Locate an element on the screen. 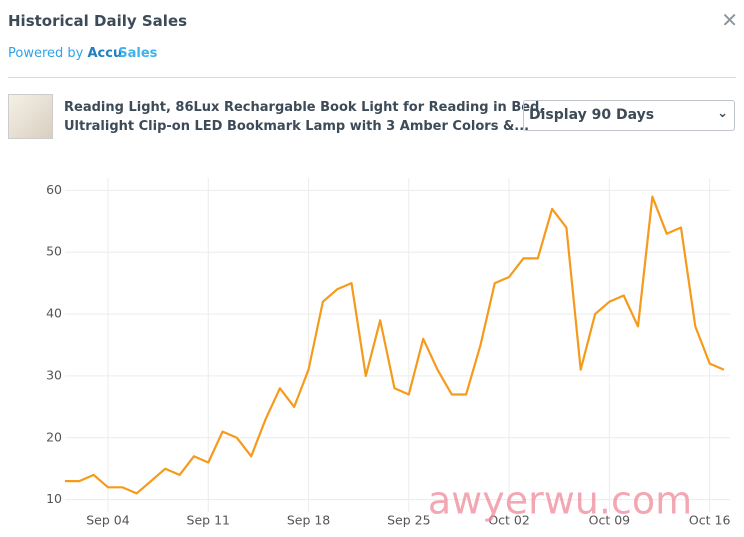 The height and width of the screenshot is (537, 744). x-tick-label: Oct 16 is located at coordinates (710, 520).